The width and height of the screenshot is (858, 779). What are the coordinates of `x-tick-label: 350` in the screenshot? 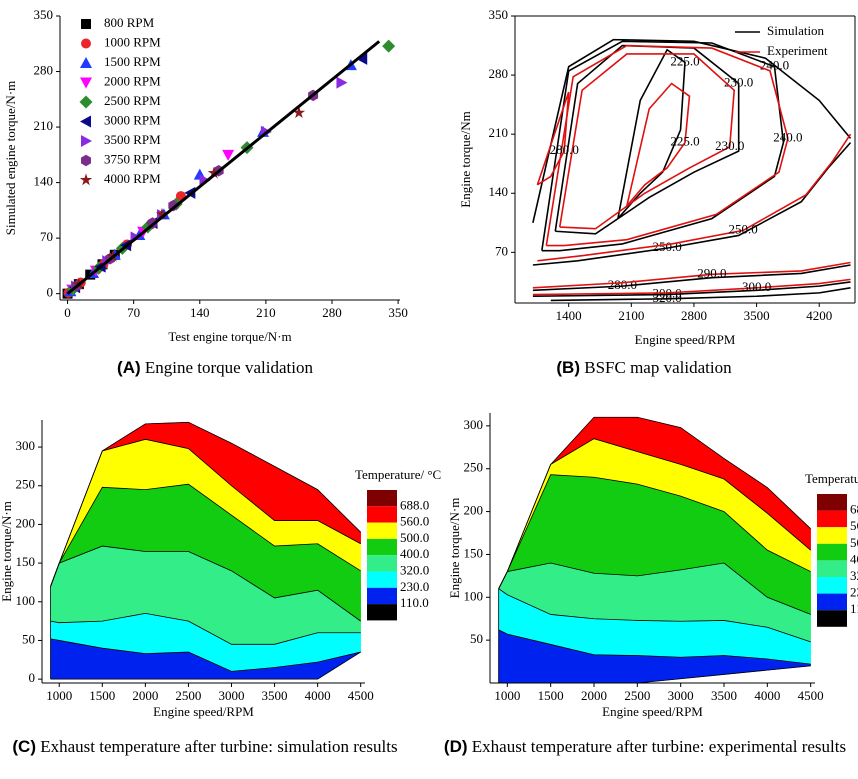 It's located at (398, 312).